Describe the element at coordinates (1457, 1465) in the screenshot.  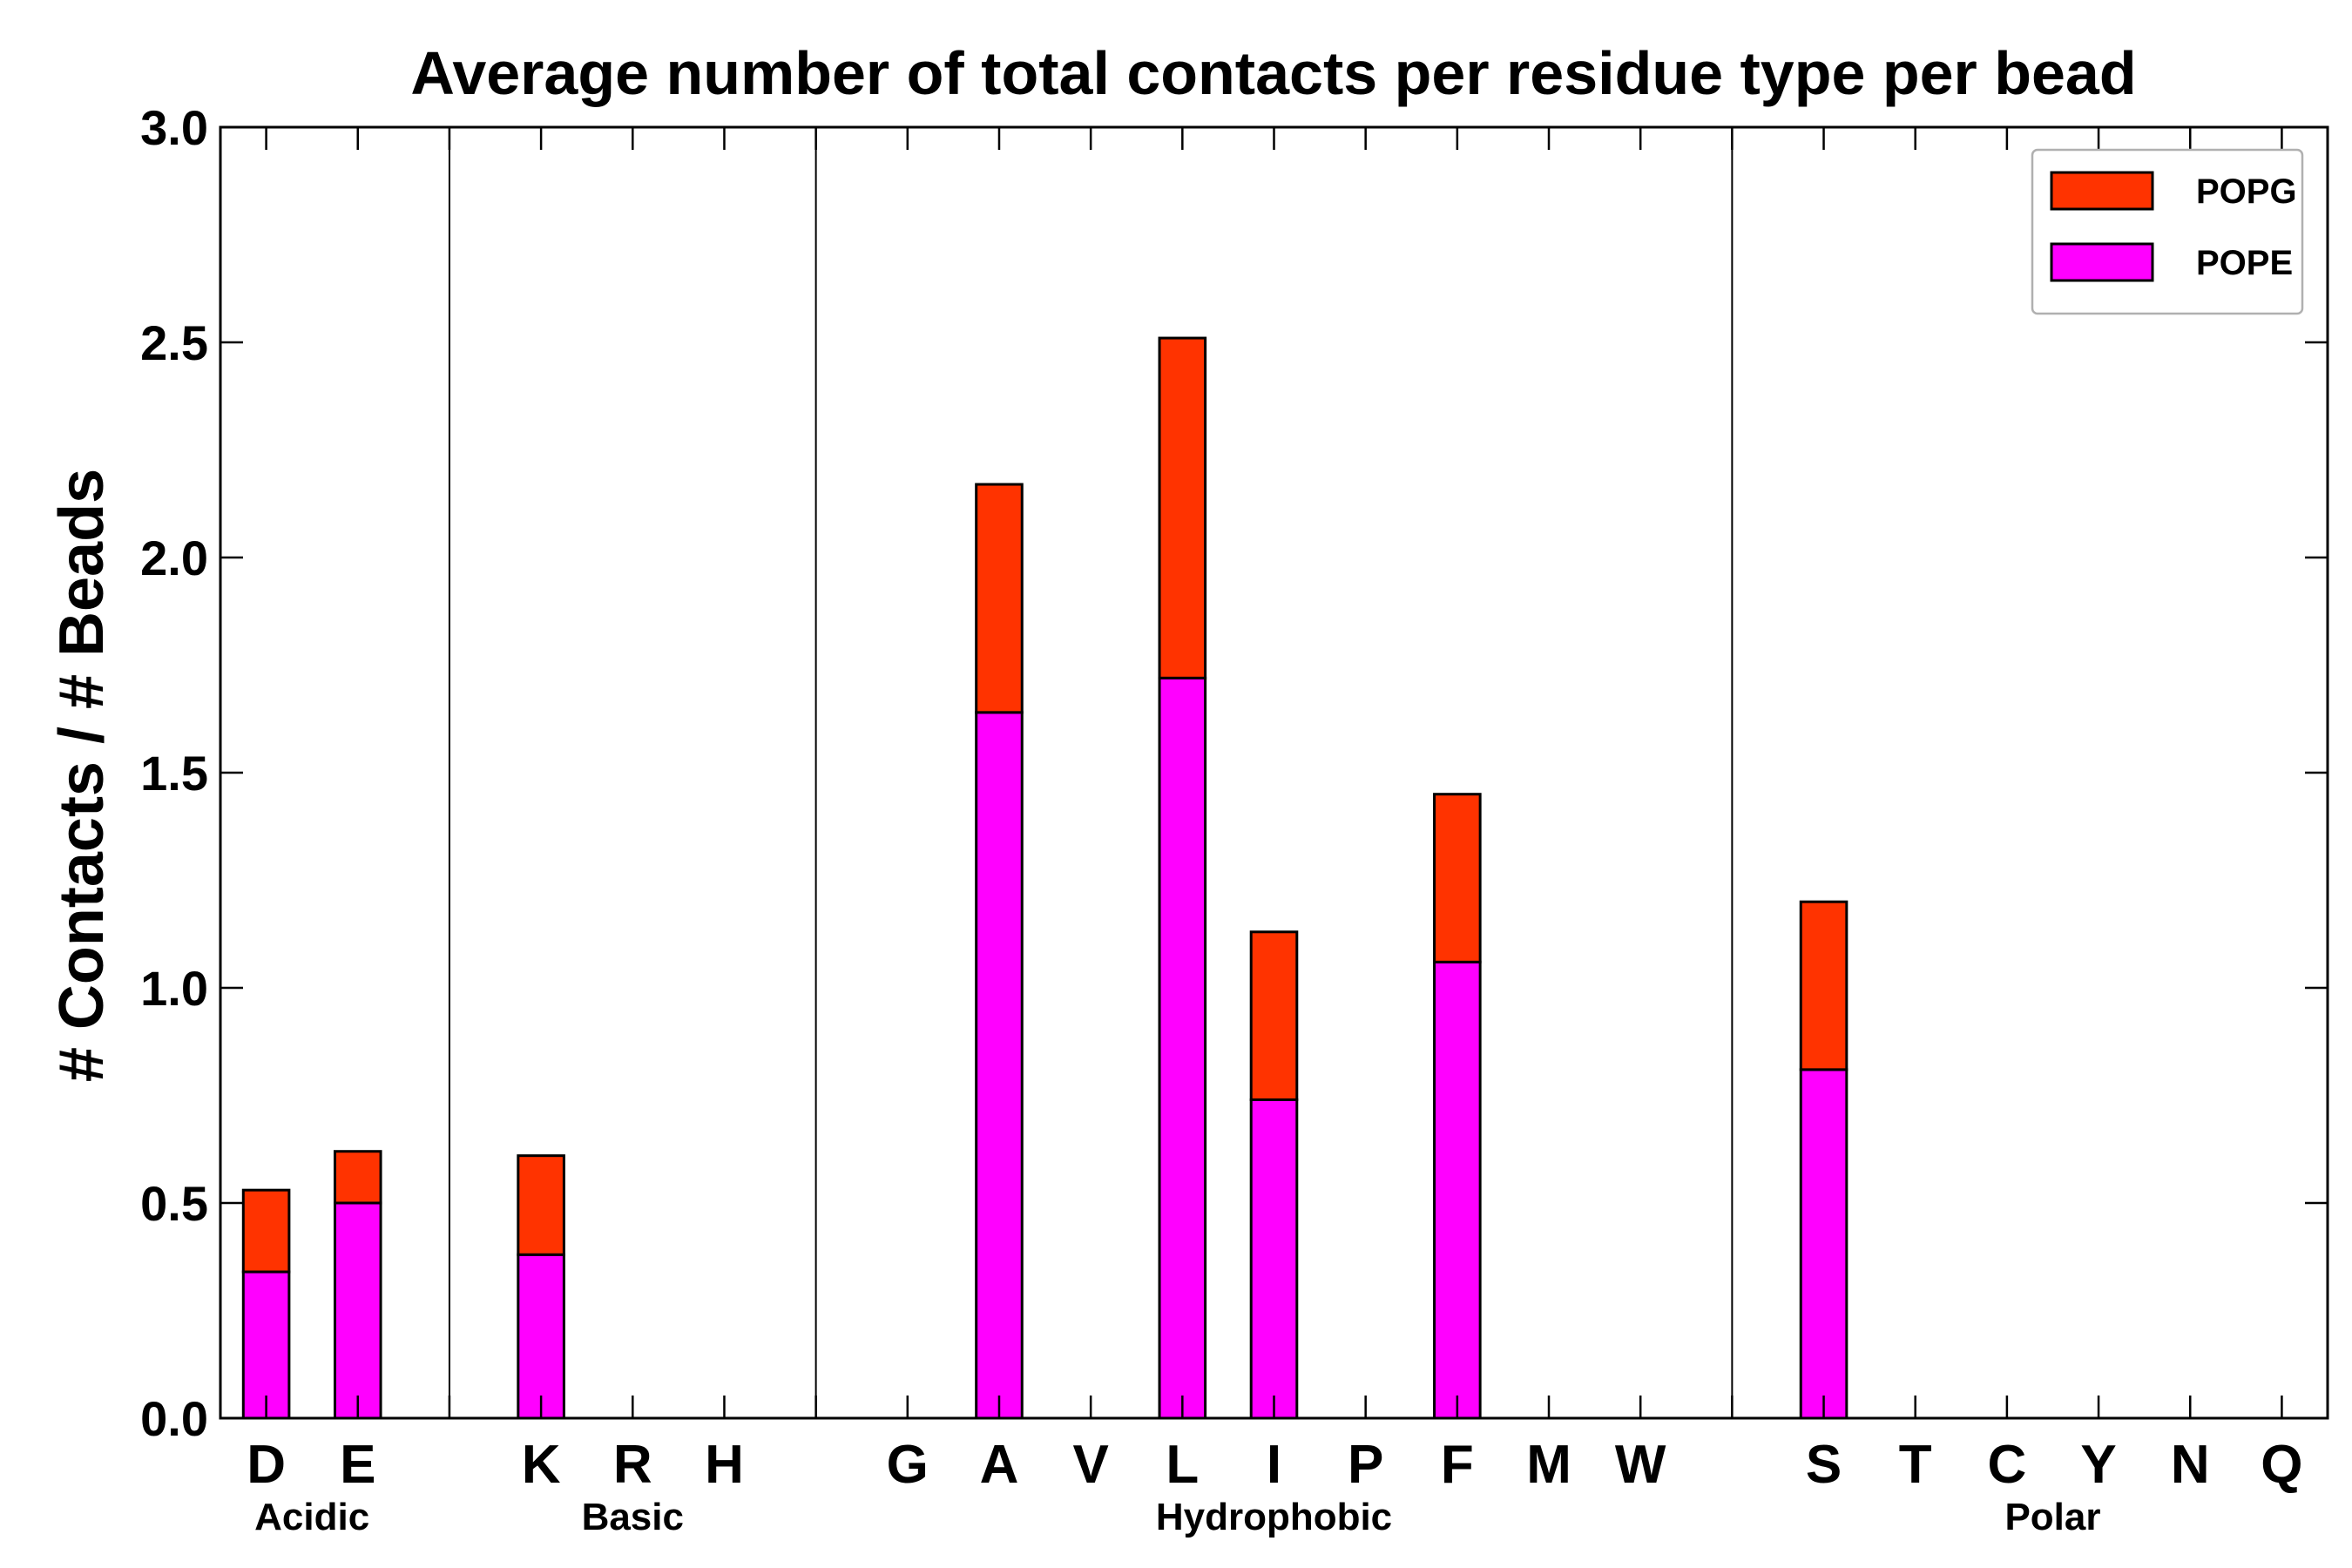
I see `x-tick-label-f: F` at that location.